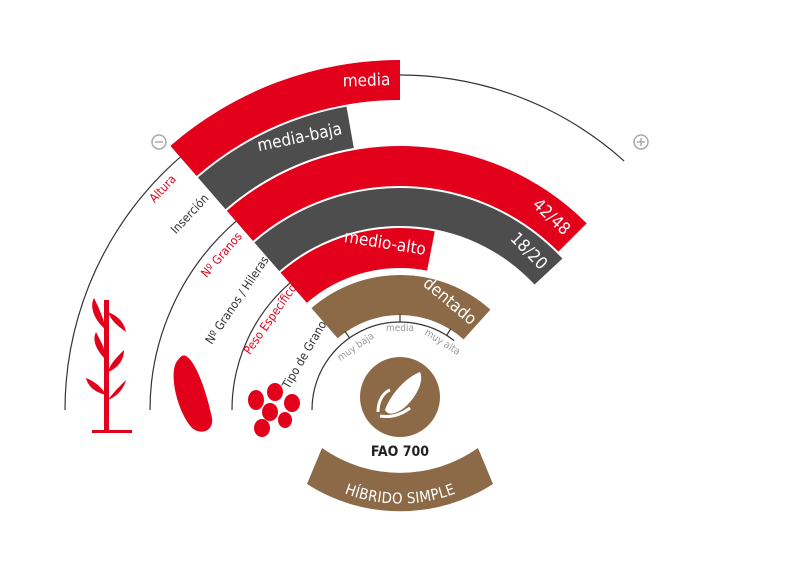 This screenshot has height=571, width=800. What do you see at coordinates (304, 355) in the screenshot?
I see `row-label: Tipo de Grano` at bounding box center [304, 355].